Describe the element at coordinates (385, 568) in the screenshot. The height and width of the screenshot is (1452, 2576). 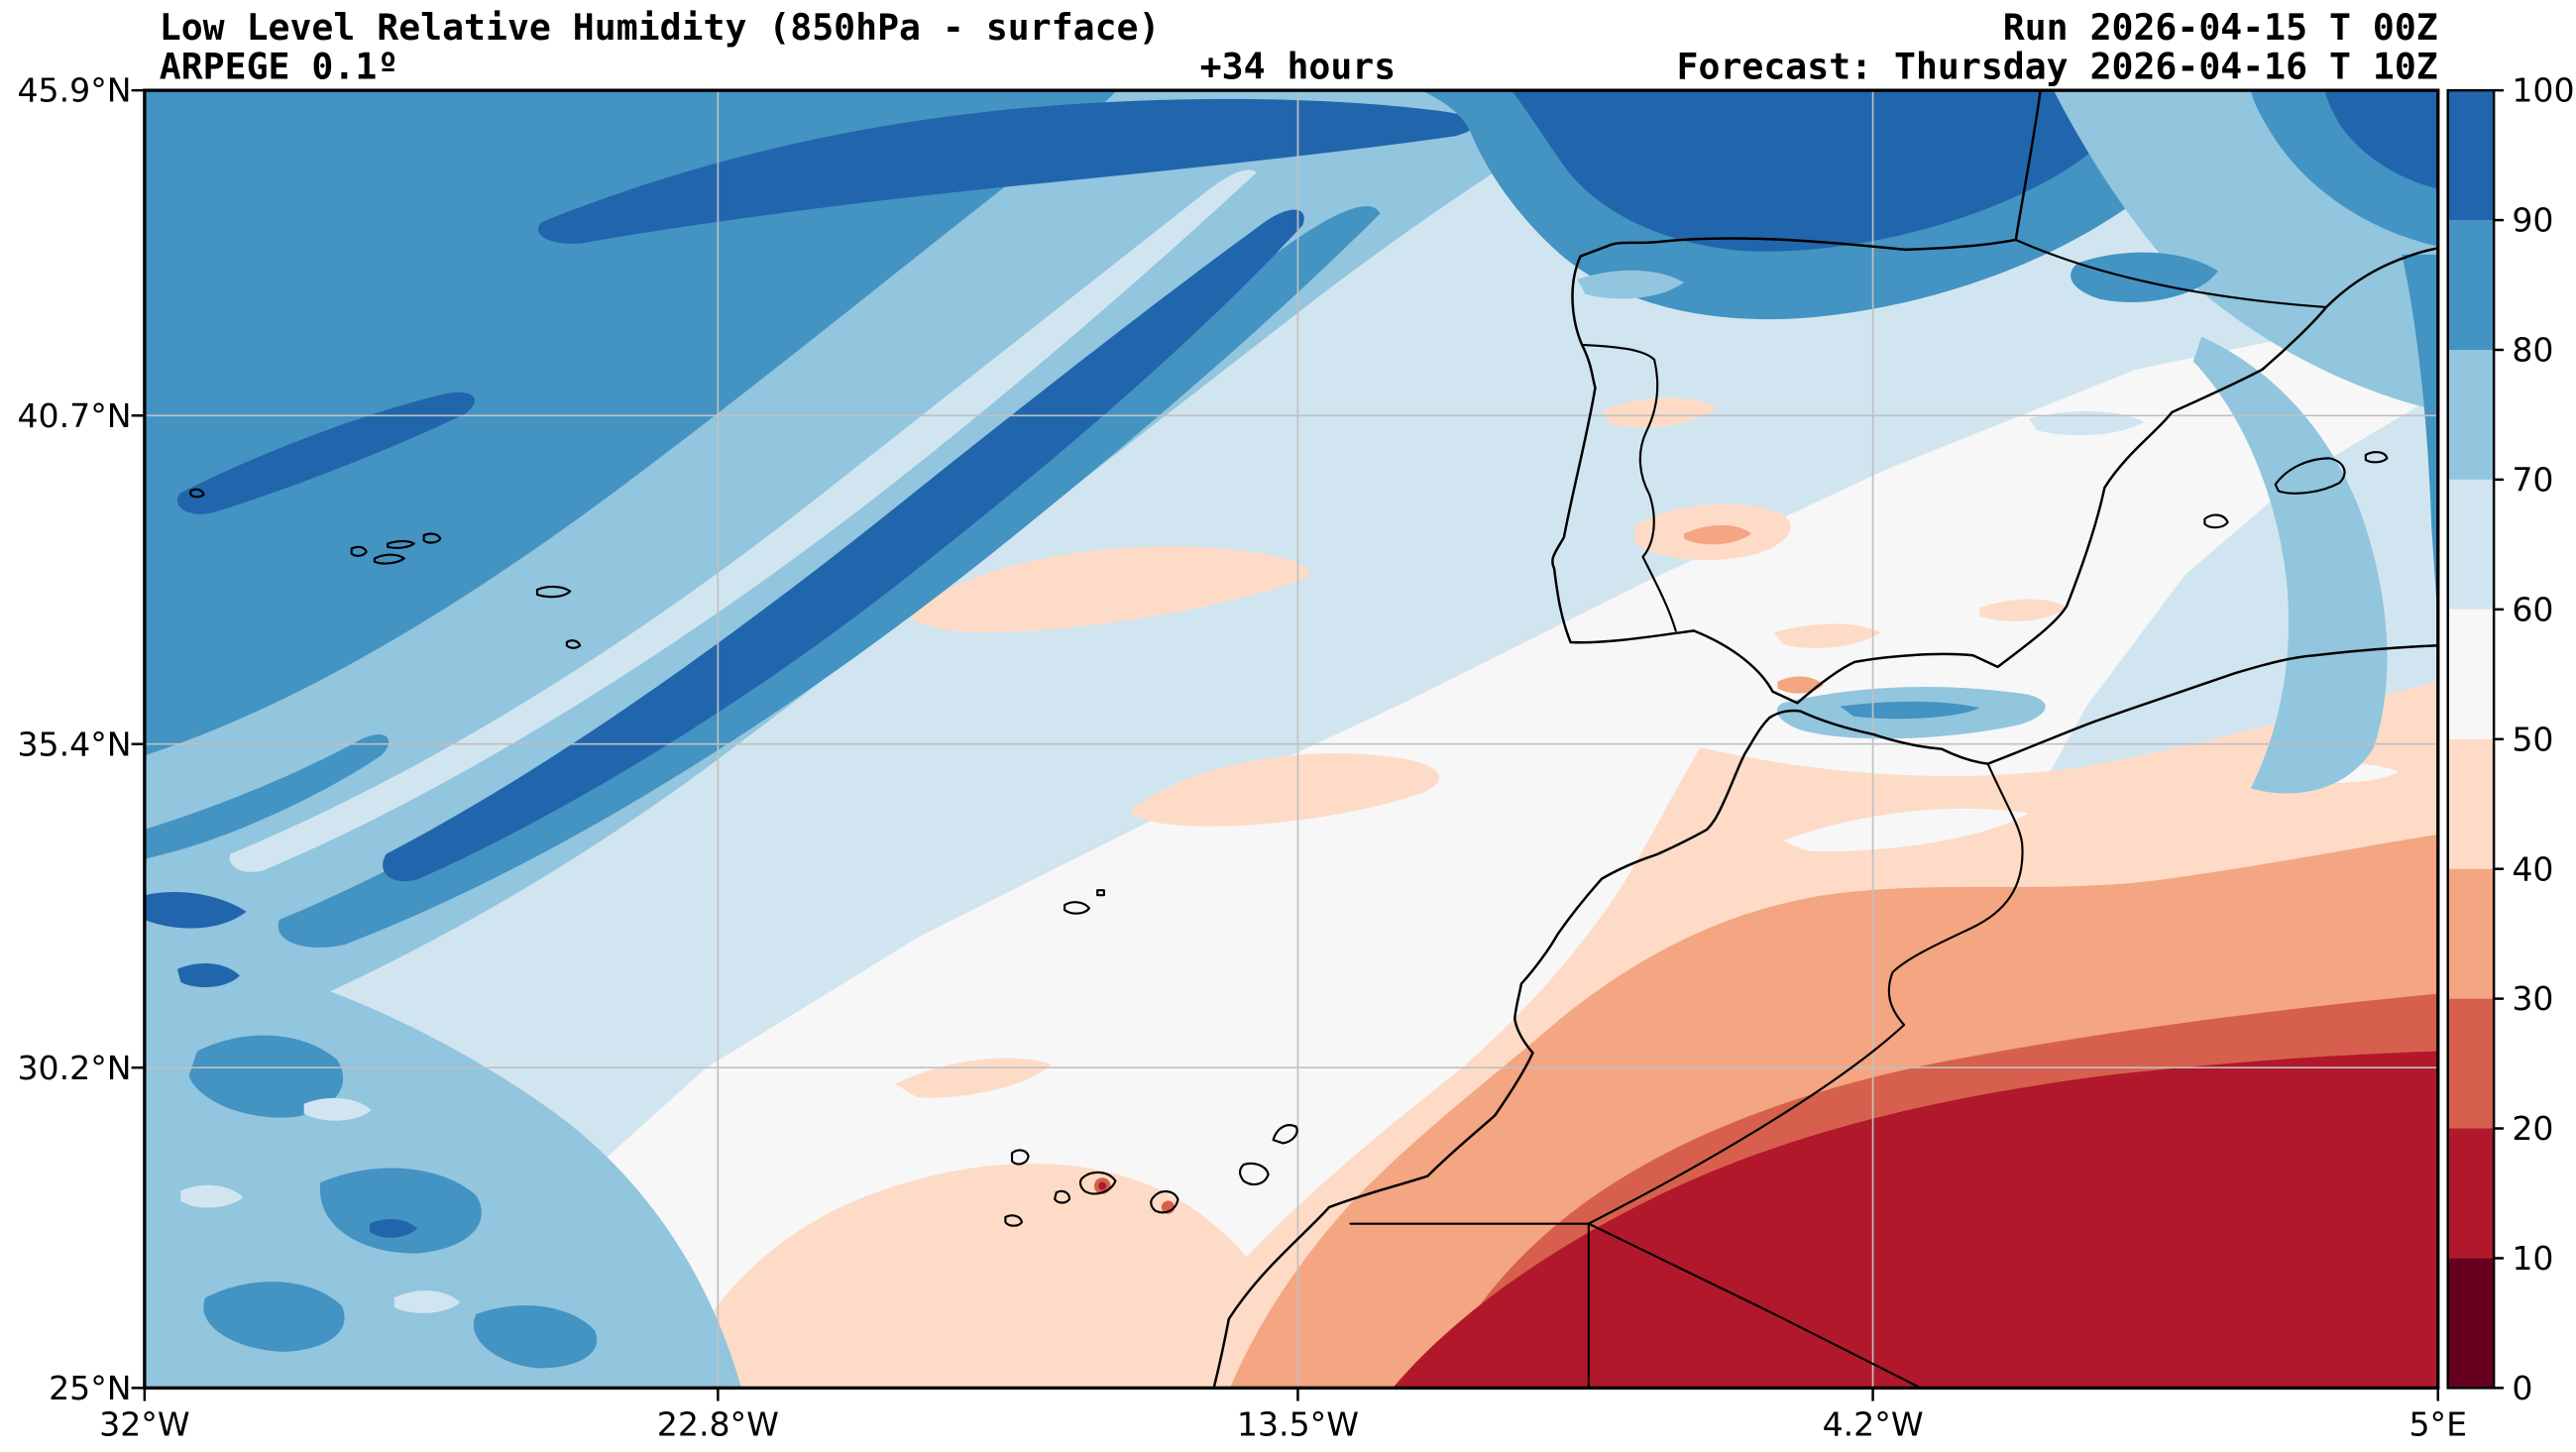
I see `azores-coastline` at that location.